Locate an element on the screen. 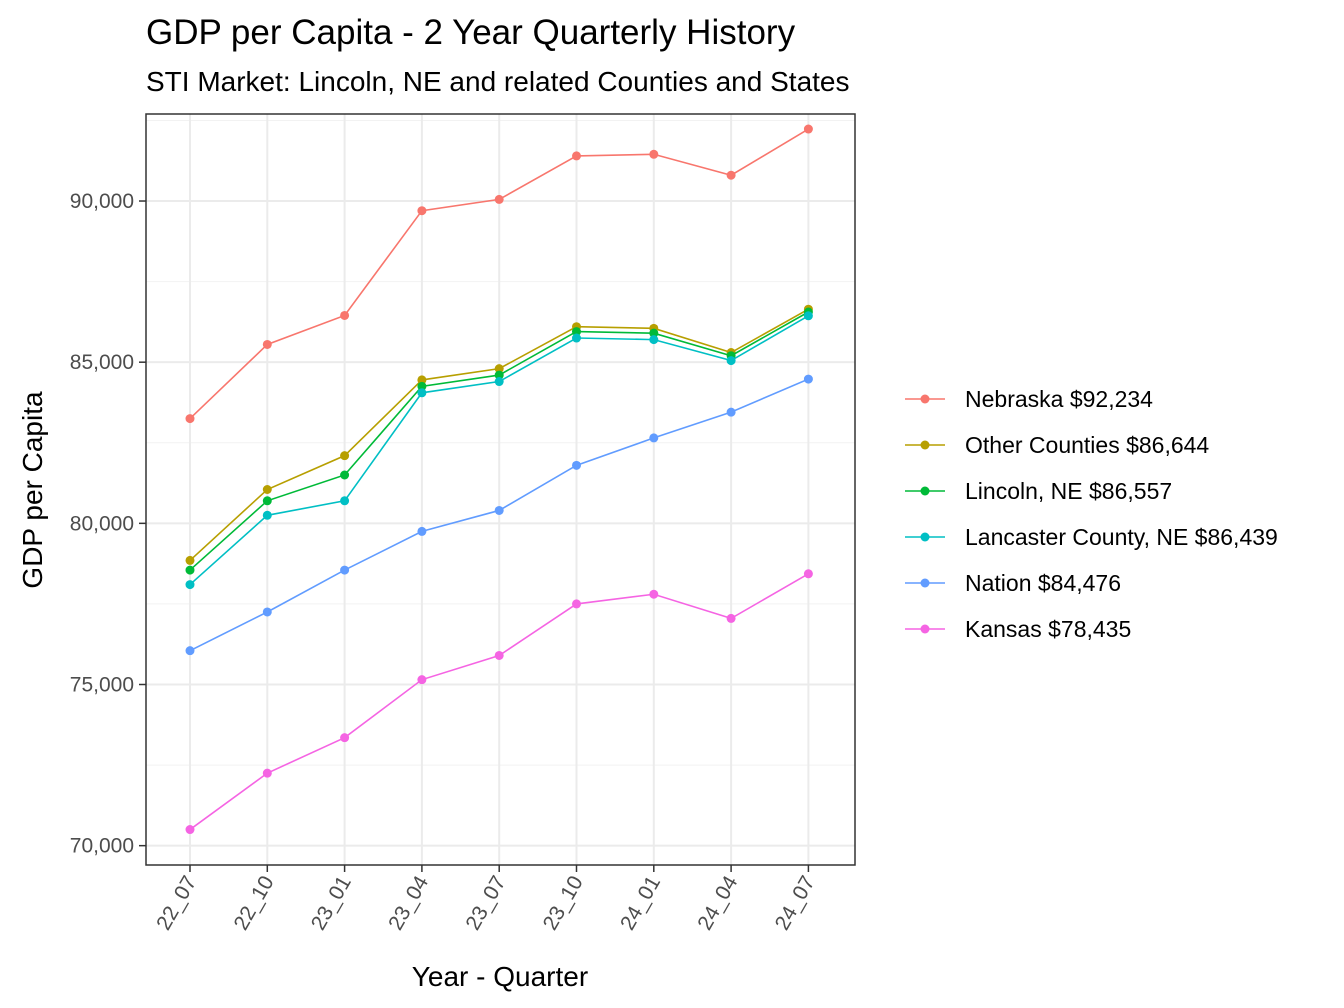 The image size is (1344, 1008). x-axis-title: Year - Quarter is located at coordinates (500, 976).